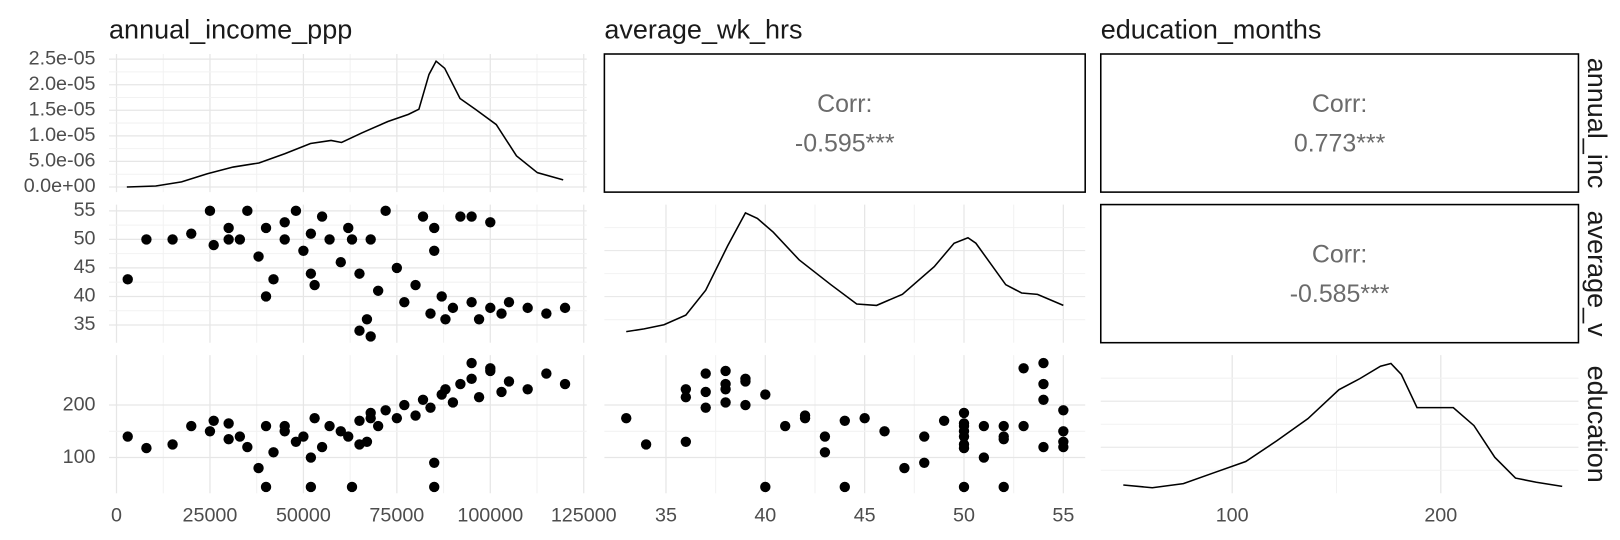 The image size is (1620, 540). Describe the element at coordinates (1063, 515) in the screenshot. I see `x-tick-label: 55` at that location.